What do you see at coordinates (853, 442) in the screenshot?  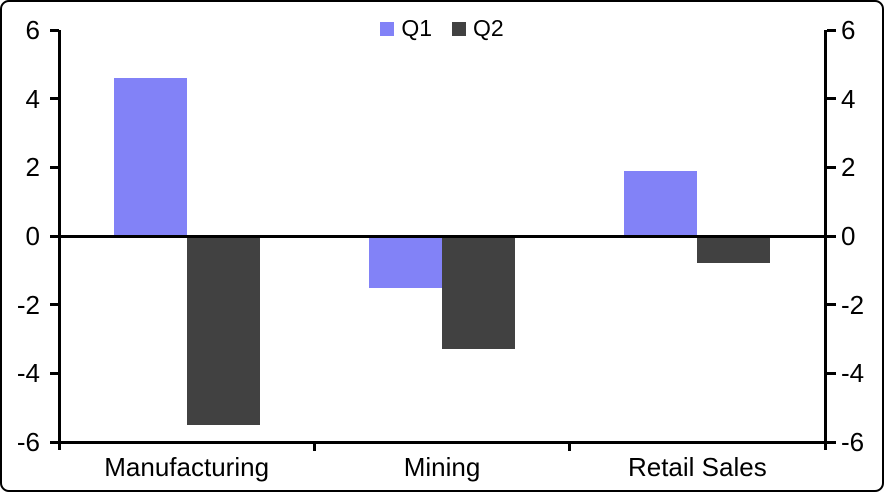 I see `y-axis-label-right: -6` at bounding box center [853, 442].